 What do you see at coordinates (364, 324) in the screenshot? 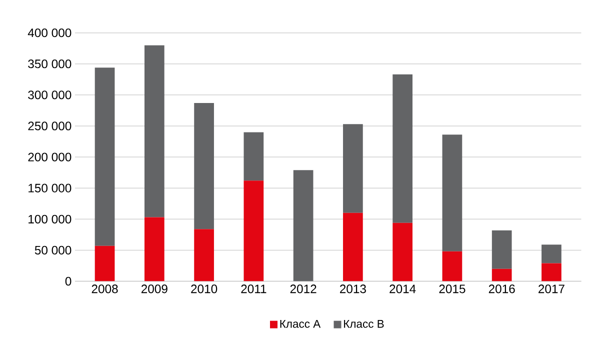
I see `legend-label: Класс В` at bounding box center [364, 324].